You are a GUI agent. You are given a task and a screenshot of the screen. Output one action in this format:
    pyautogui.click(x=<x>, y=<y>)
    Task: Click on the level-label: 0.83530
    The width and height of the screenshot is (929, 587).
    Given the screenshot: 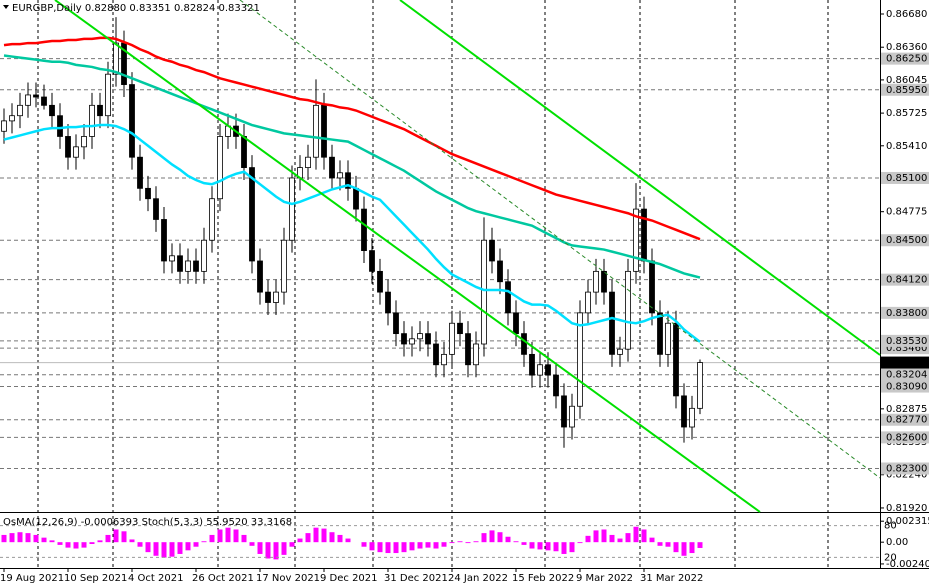 What is the action you would take?
    pyautogui.click(x=906, y=341)
    